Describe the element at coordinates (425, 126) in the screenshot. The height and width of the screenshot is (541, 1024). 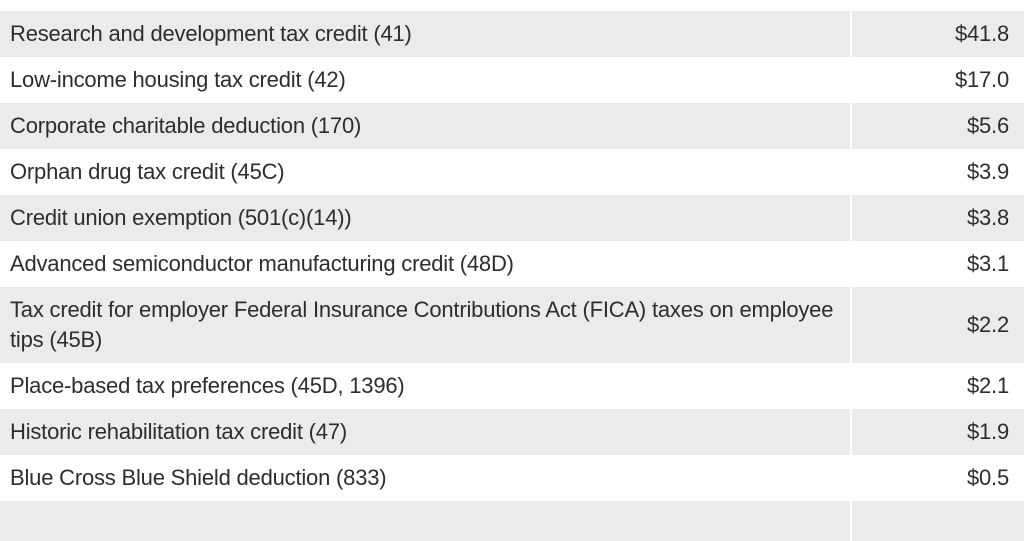
I see `row-label: Corporate charitable deduction (170)` at that location.